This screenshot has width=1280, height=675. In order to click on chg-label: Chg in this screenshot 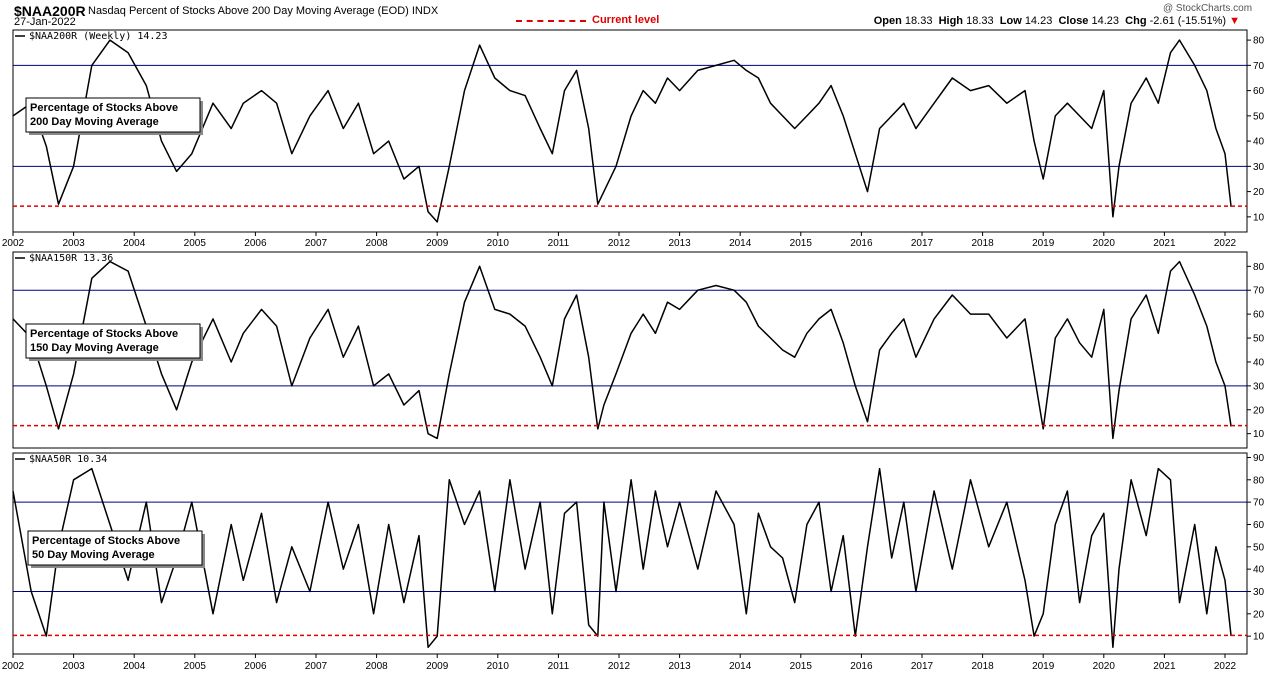, I will do `click(1136, 21)`.